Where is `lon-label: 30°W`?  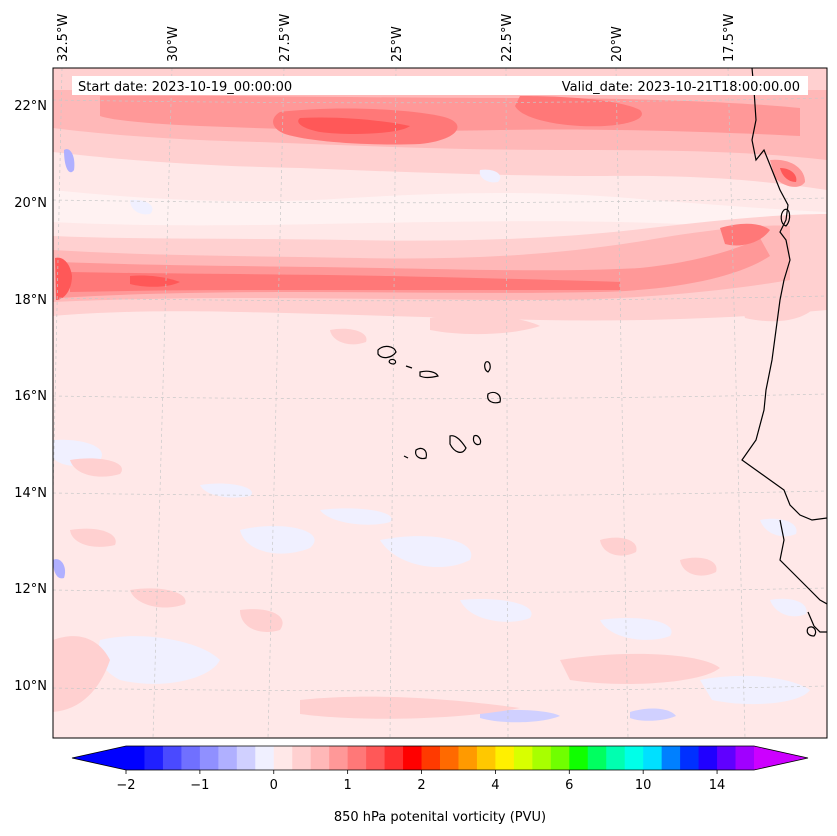 lon-label: 30°W is located at coordinates (173, 44).